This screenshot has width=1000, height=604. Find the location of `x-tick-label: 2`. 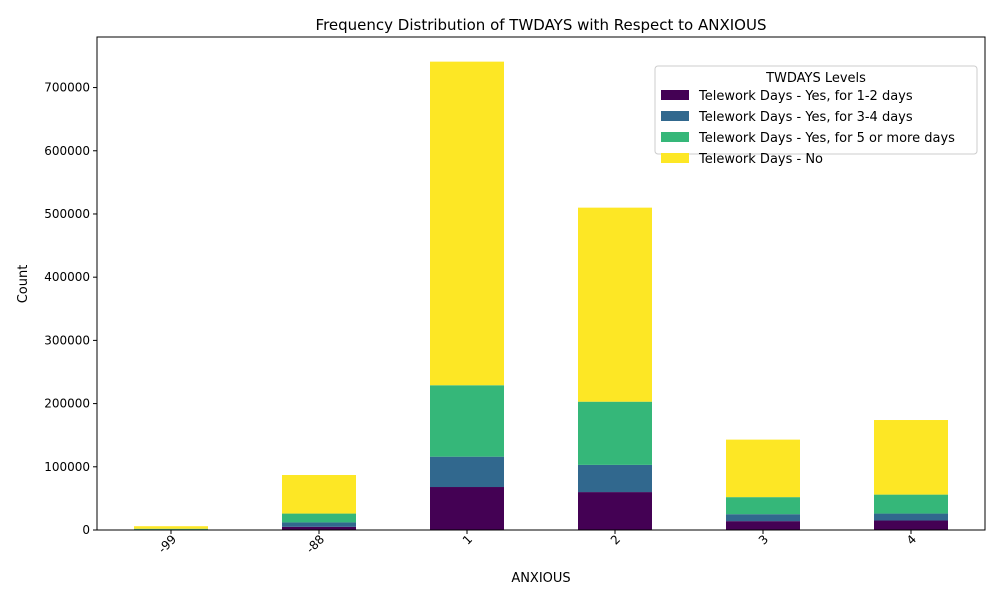

x-tick-label: 2 is located at coordinates (615, 539).